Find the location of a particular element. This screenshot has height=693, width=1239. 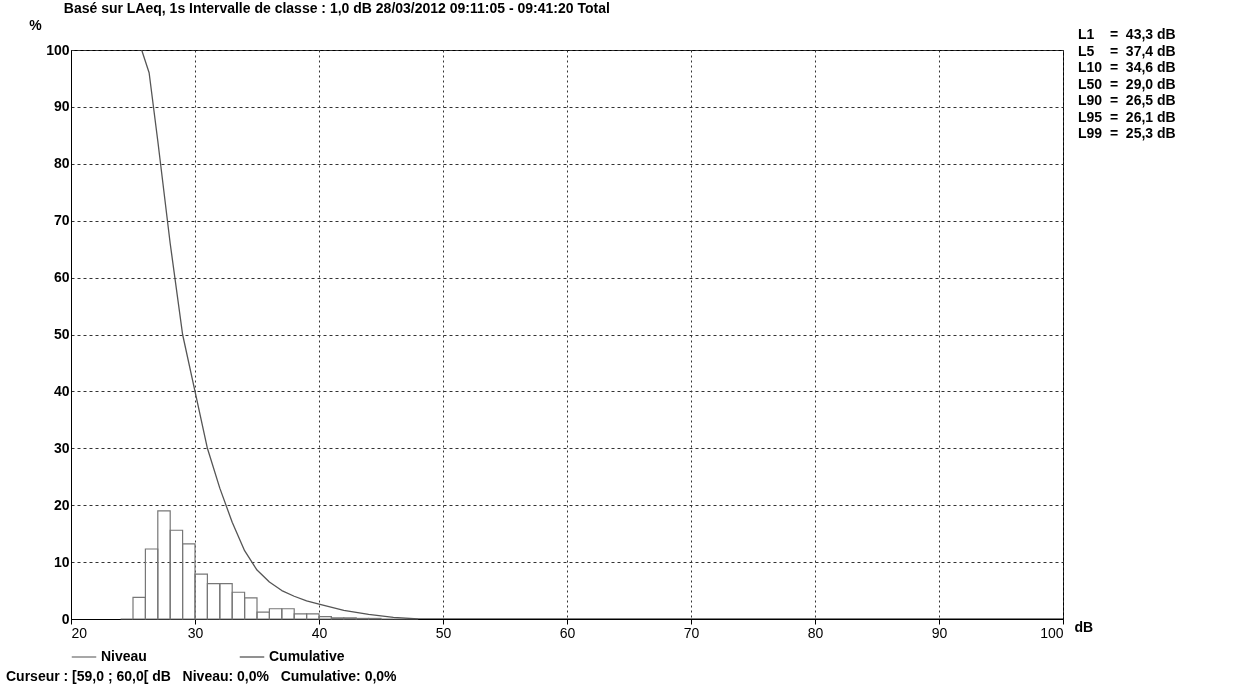

y-tick-label: 70 is located at coordinates (61, 220).